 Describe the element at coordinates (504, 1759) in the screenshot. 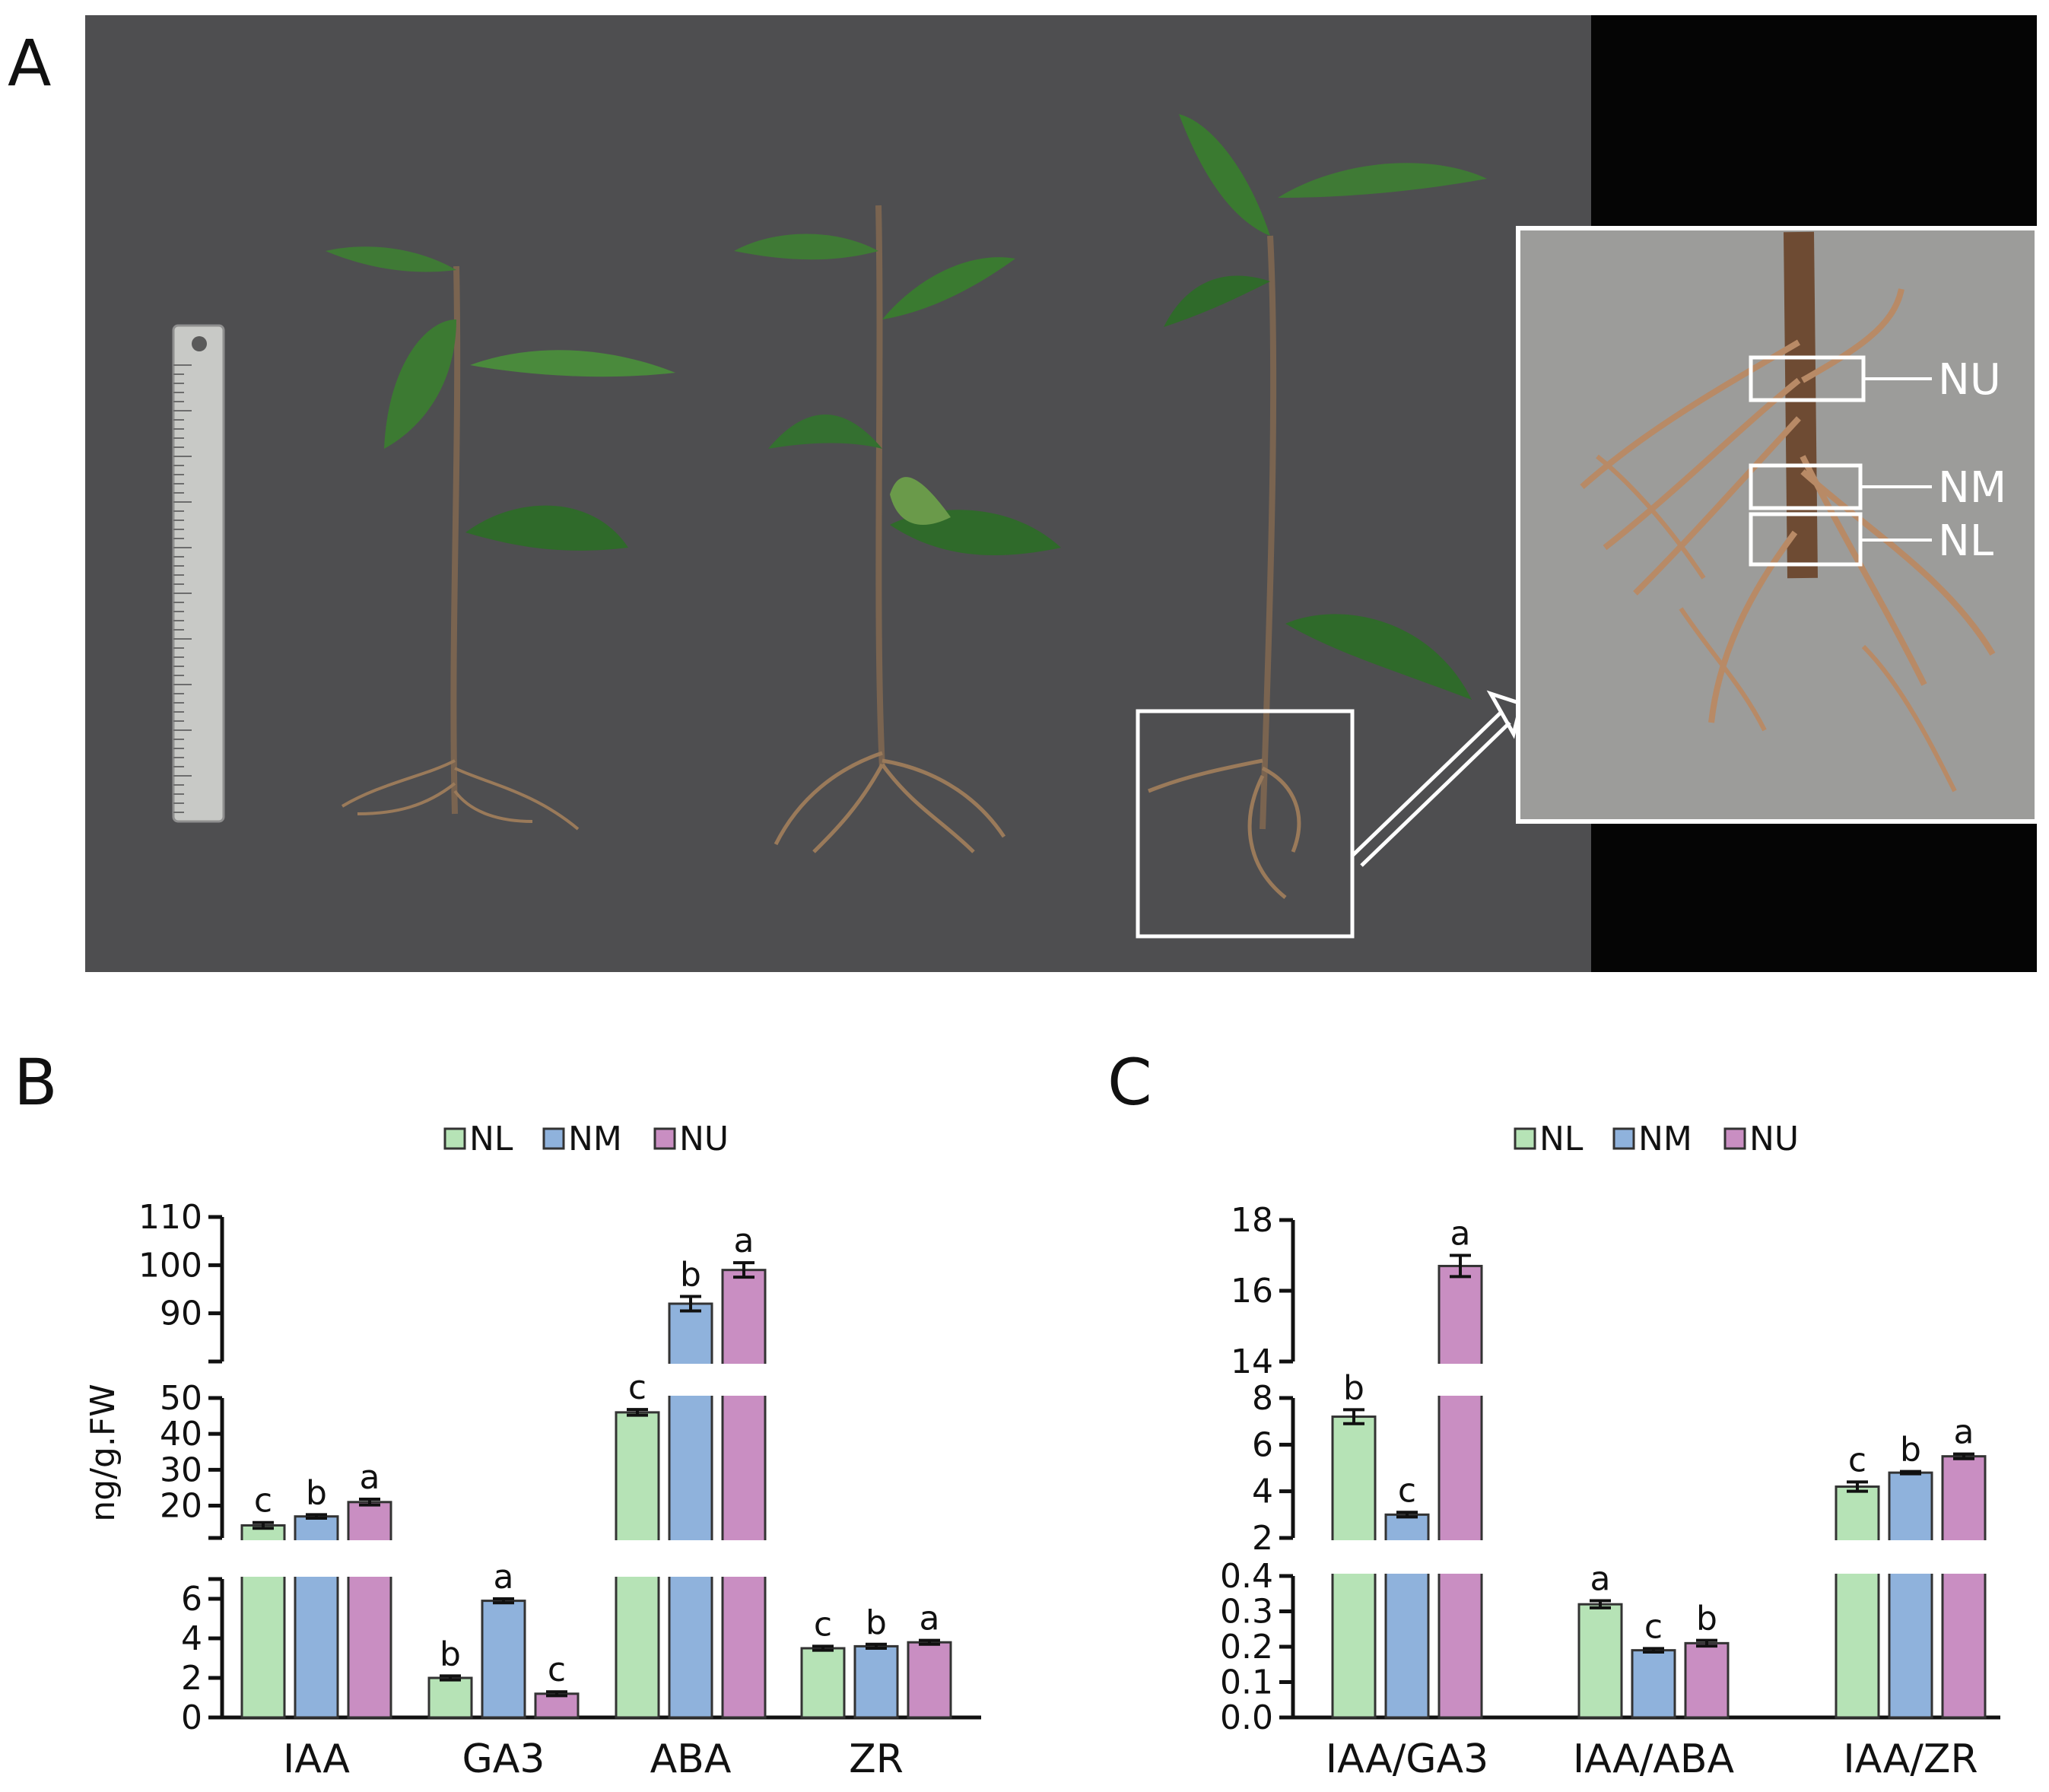

I see `x-tick-label: GA3` at that location.